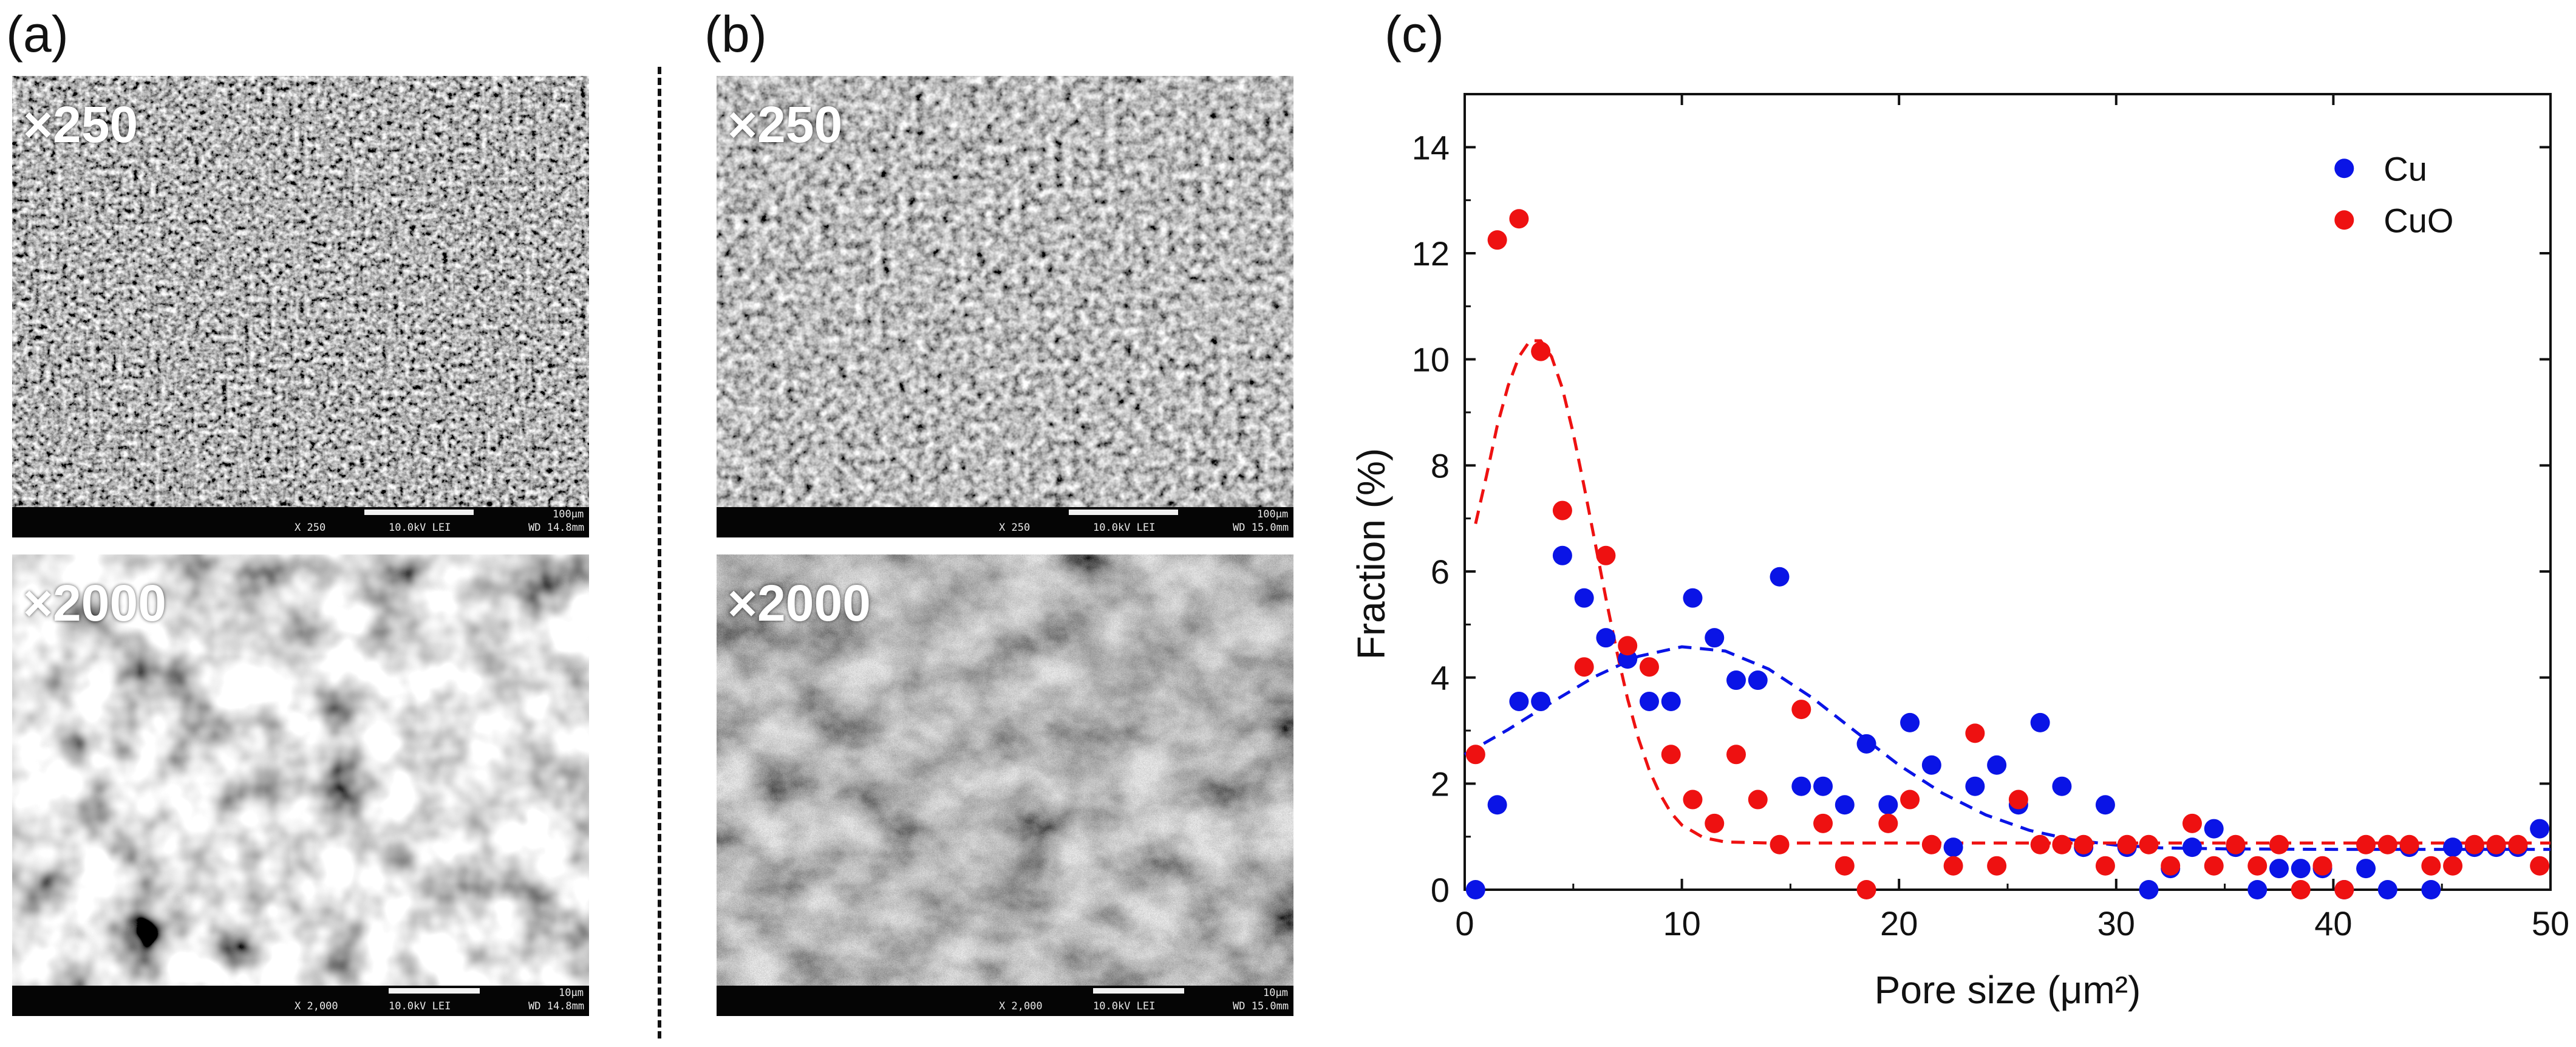 The height and width of the screenshot is (1047, 2576). Describe the element at coordinates (1431, 360) in the screenshot. I see `y-tick-label: 10` at that location.